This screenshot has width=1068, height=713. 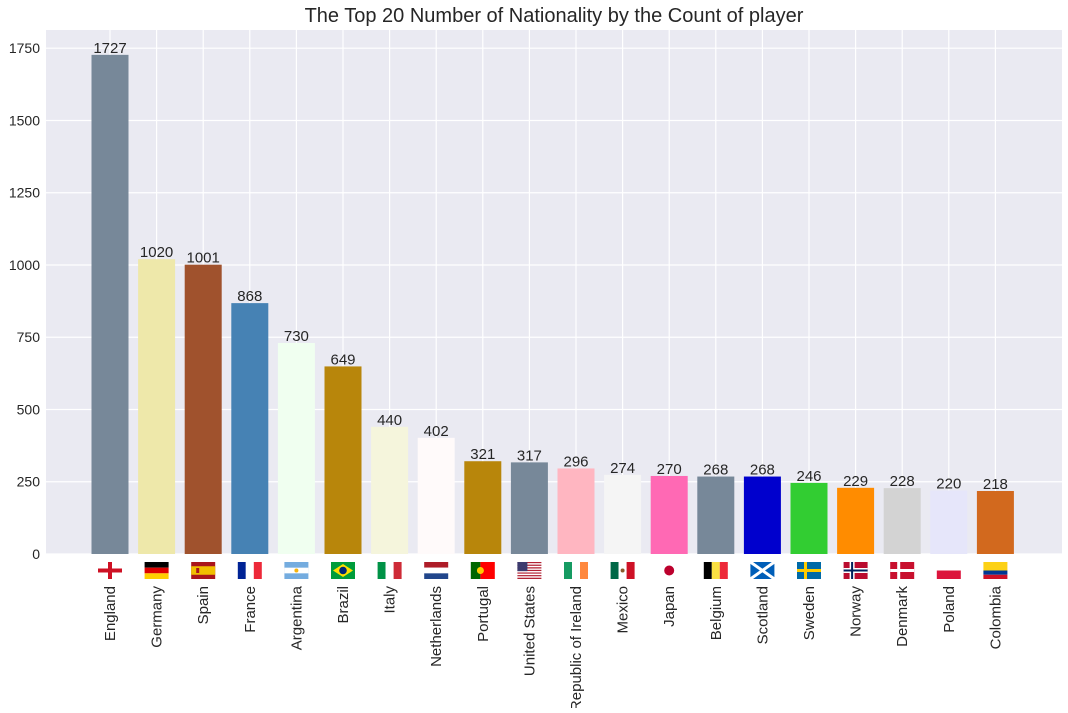 What do you see at coordinates (24, 265) in the screenshot?
I see `y-tick-label: 1000` at bounding box center [24, 265].